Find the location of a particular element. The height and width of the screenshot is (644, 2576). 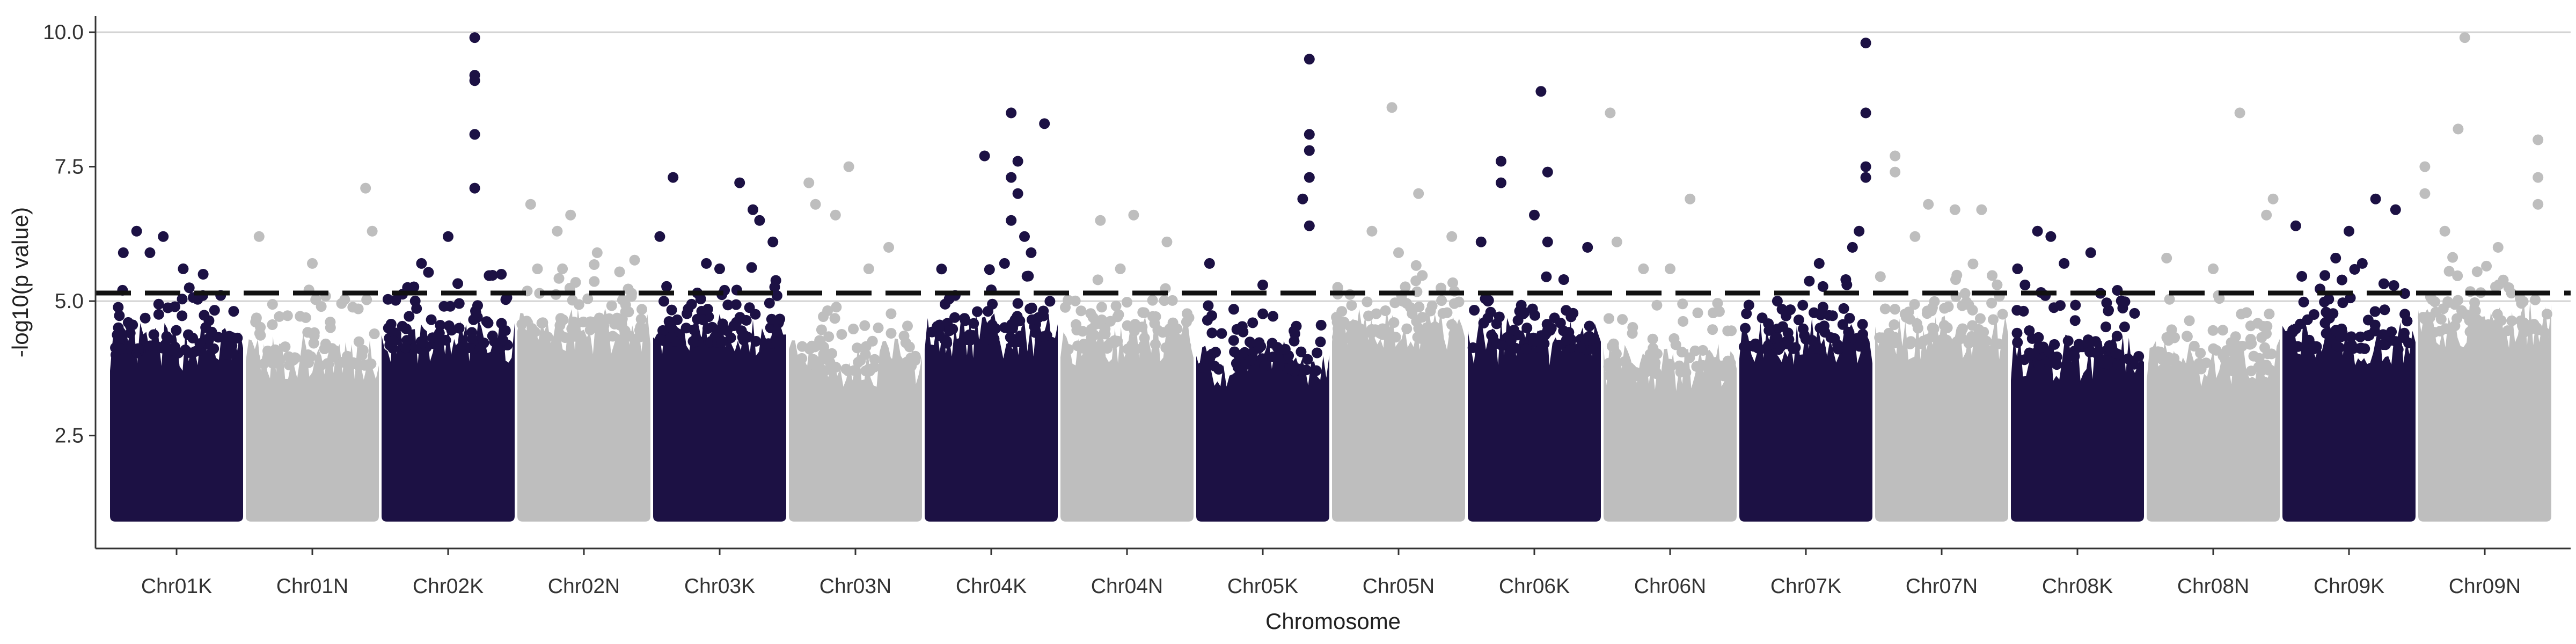

x-tick-label: Chr04N is located at coordinates (1127, 586).